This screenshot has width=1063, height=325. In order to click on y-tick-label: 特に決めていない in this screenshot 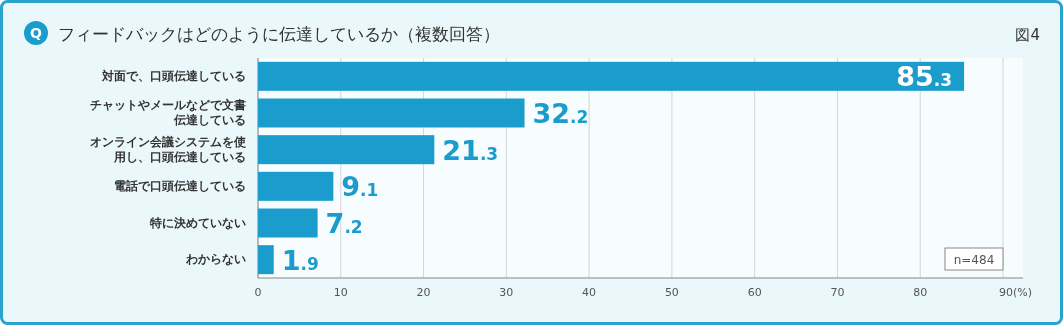, I will do `click(197, 223)`.